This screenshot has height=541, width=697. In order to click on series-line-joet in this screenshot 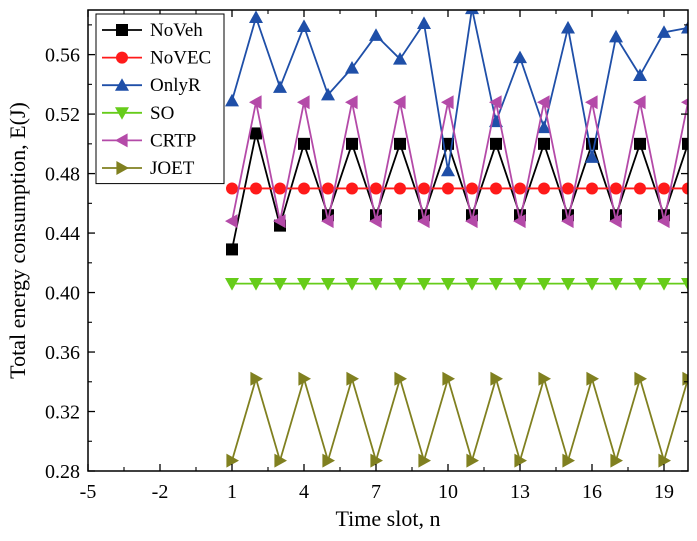, I will do `click(459, 419)`.